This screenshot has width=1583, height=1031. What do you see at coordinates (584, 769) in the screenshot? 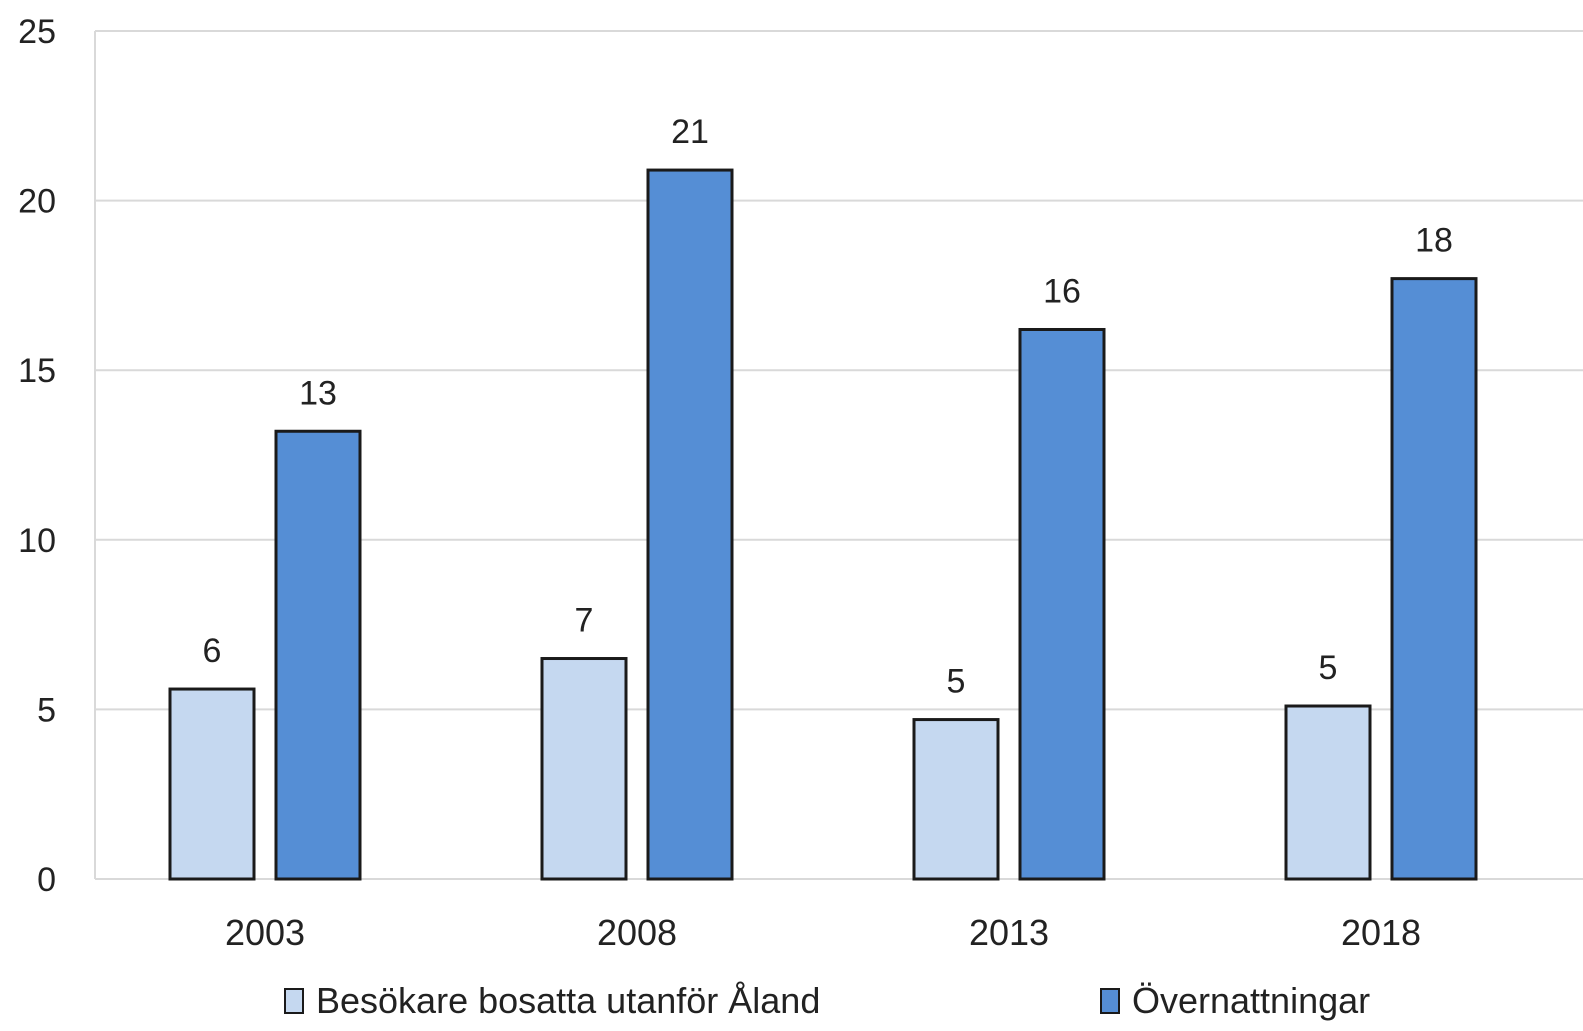
I see `bar-besokare-2008` at bounding box center [584, 769].